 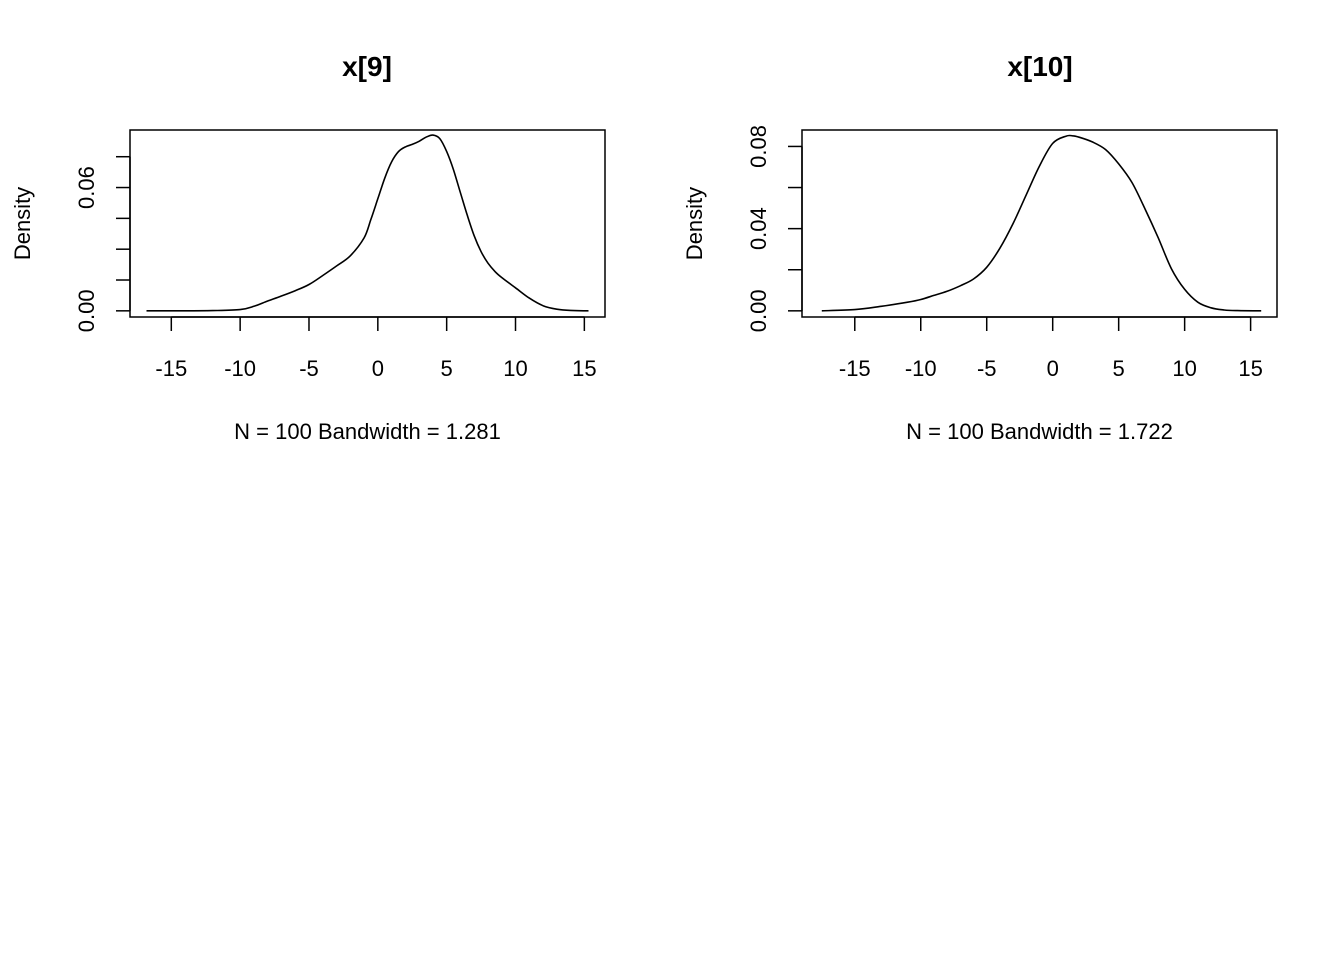 What do you see at coordinates (86, 187) in the screenshot?
I see `y-tick-label: 0.06` at bounding box center [86, 187].